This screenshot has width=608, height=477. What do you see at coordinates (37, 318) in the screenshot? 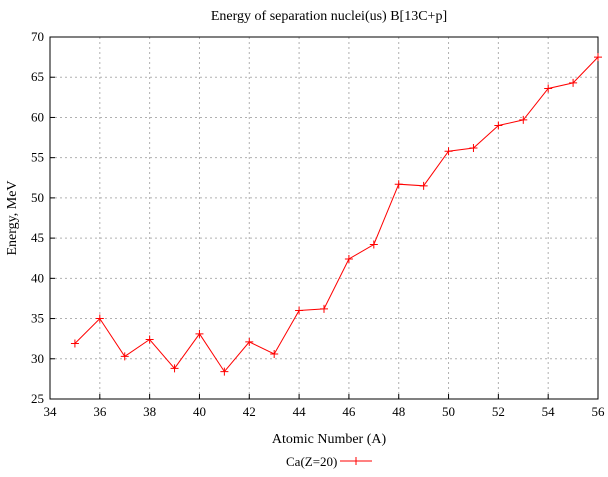
I see `y-tick-label-2: 35` at bounding box center [37, 318].